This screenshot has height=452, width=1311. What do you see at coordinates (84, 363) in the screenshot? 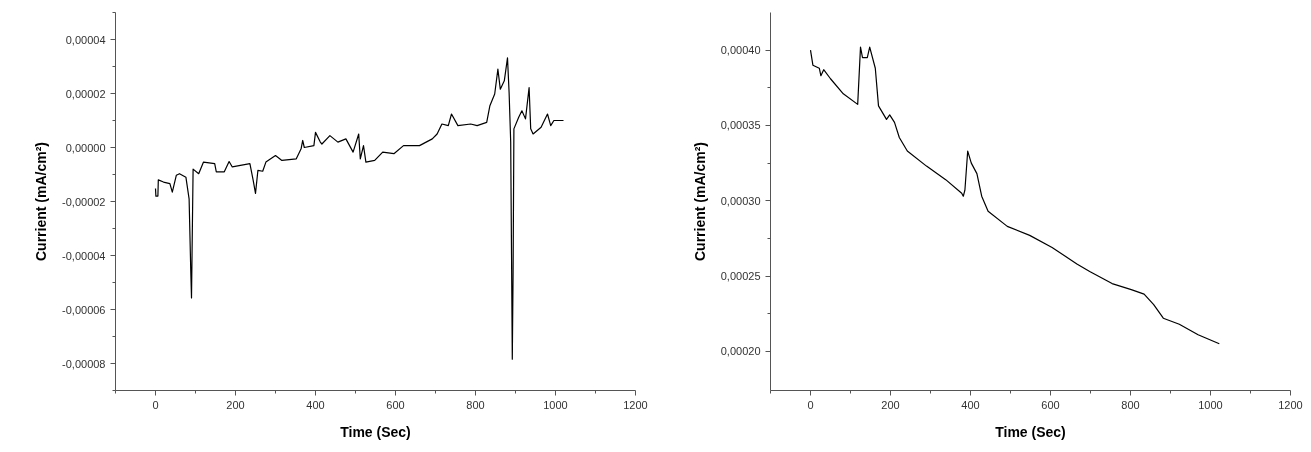
I see `y-tick-label: -0,00008` at bounding box center [84, 363].